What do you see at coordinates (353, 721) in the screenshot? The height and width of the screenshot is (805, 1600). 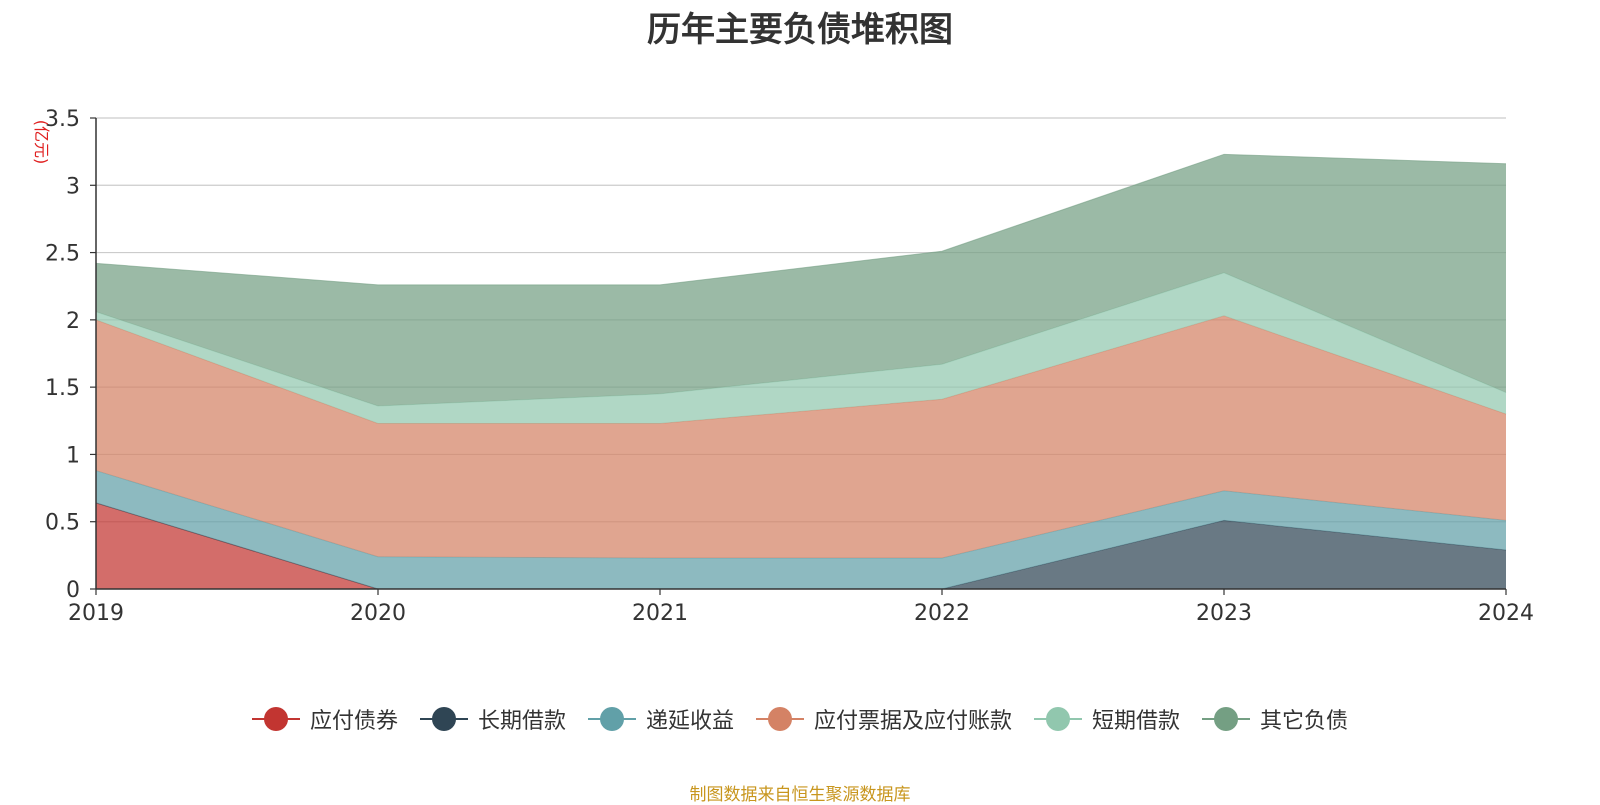 I see `legend-label: 应付债券` at bounding box center [353, 721].